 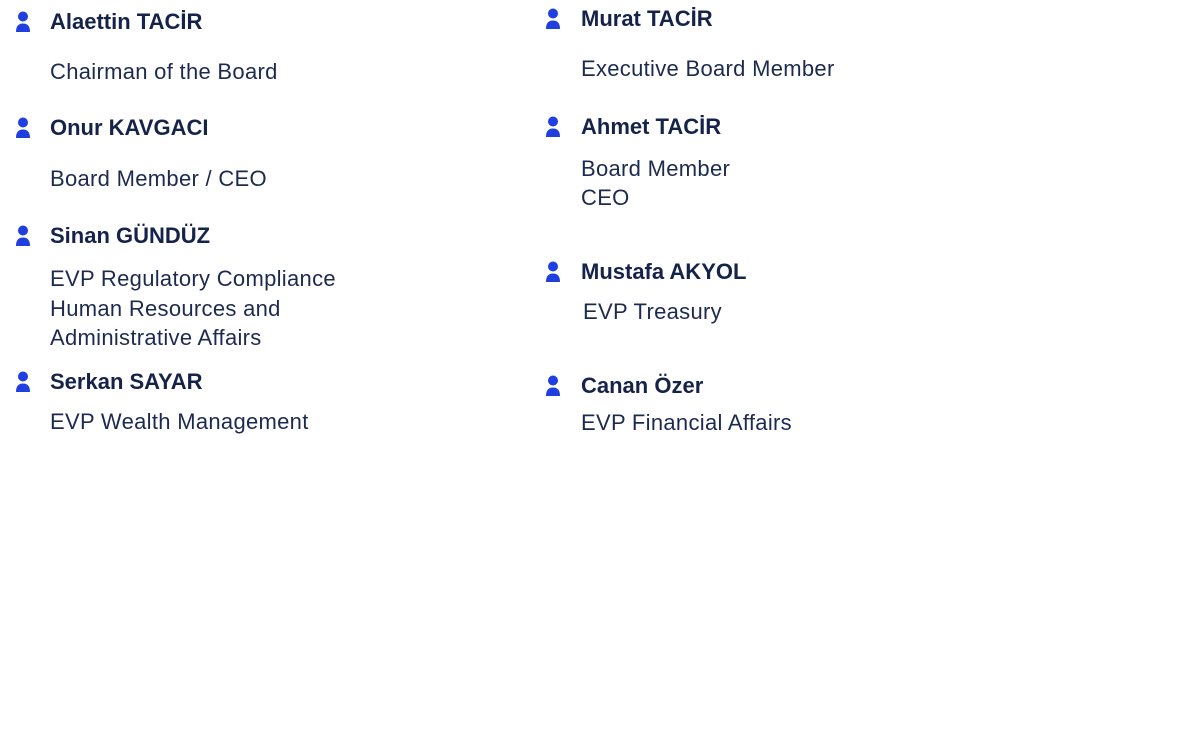 I want to click on member-name: Onur KAVGACI, so click(x=129, y=127).